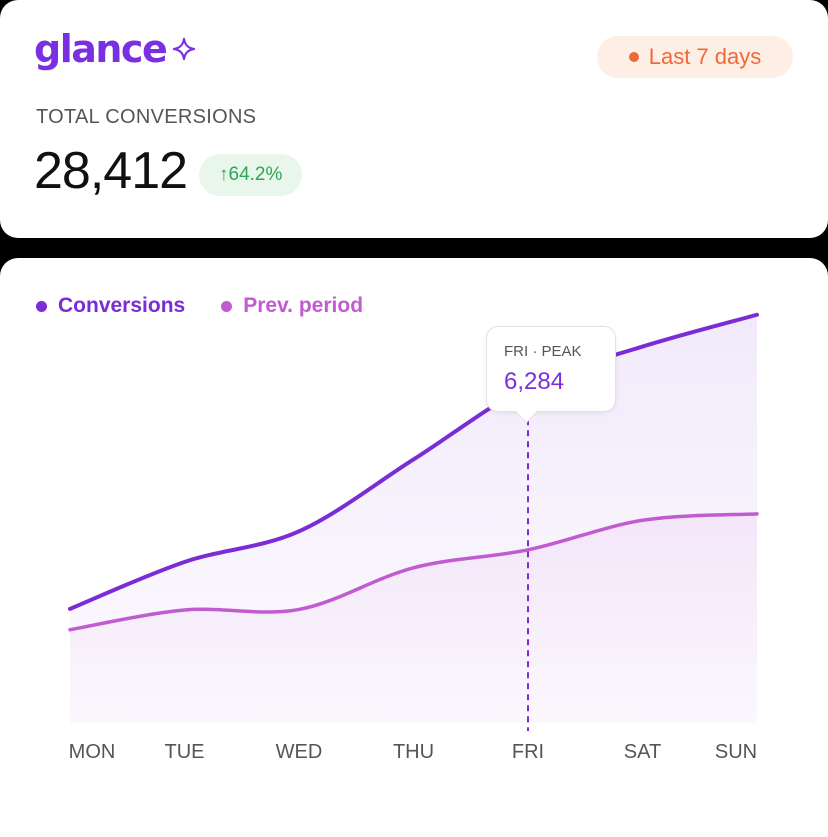  What do you see at coordinates (146, 117) in the screenshot?
I see `kpi-label: TOTAL CONVERSIONS` at bounding box center [146, 117].